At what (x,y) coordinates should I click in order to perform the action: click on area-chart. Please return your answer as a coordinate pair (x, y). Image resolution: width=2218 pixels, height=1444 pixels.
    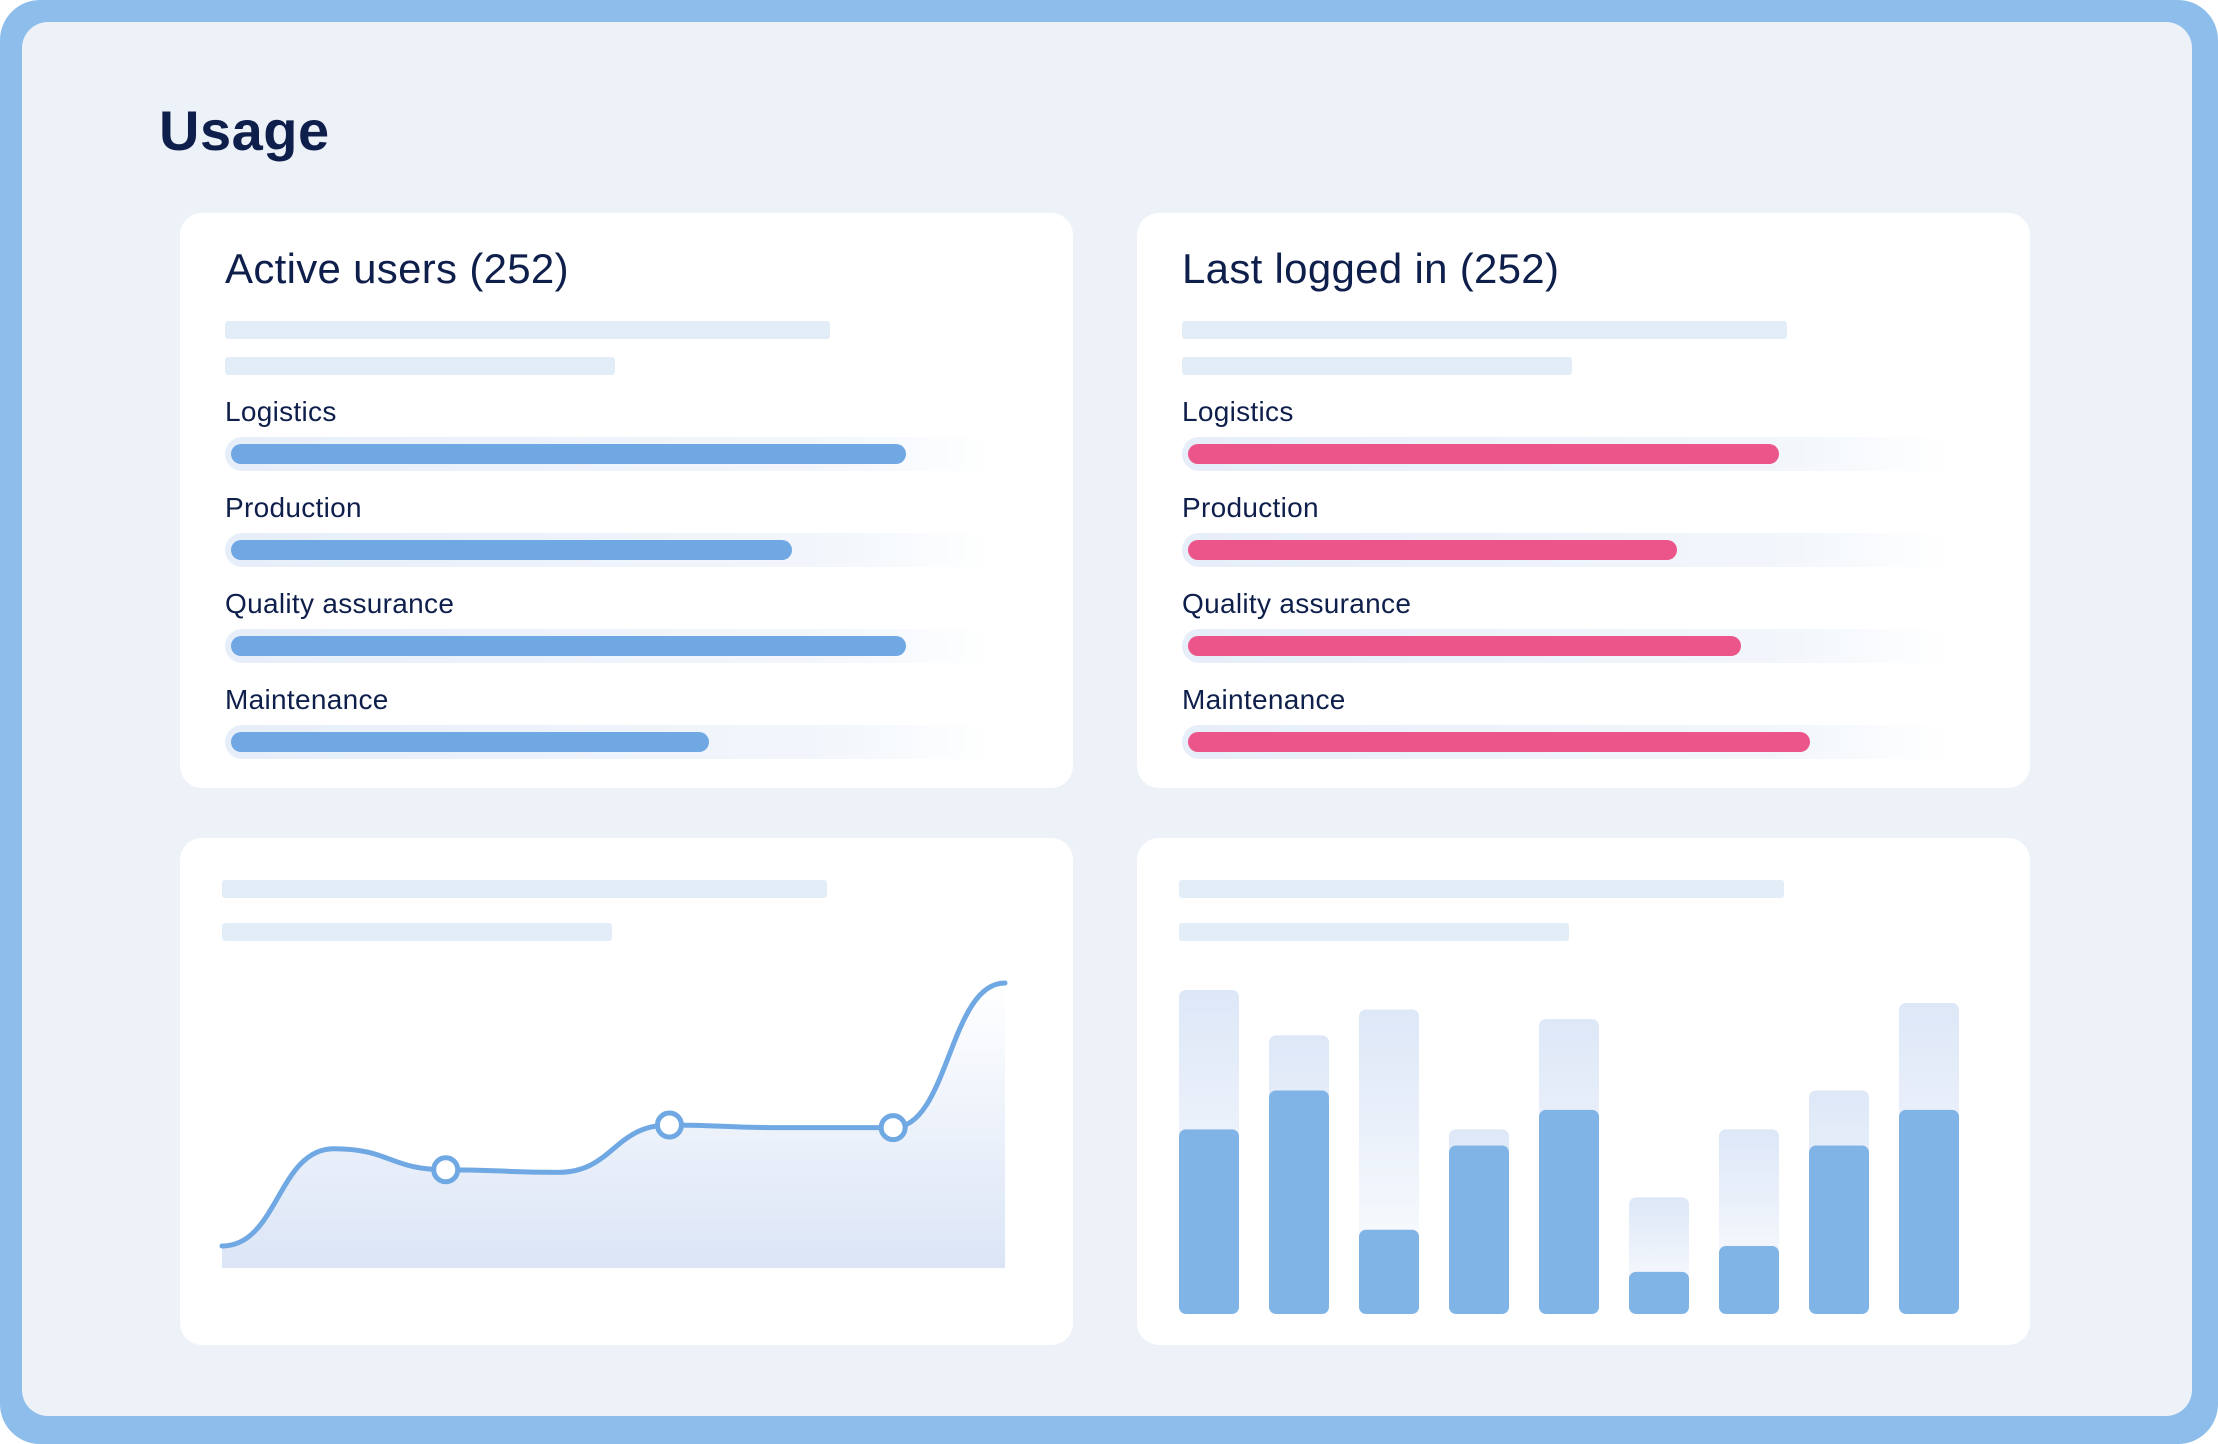
    Looking at the image, I should click on (613, 1124).